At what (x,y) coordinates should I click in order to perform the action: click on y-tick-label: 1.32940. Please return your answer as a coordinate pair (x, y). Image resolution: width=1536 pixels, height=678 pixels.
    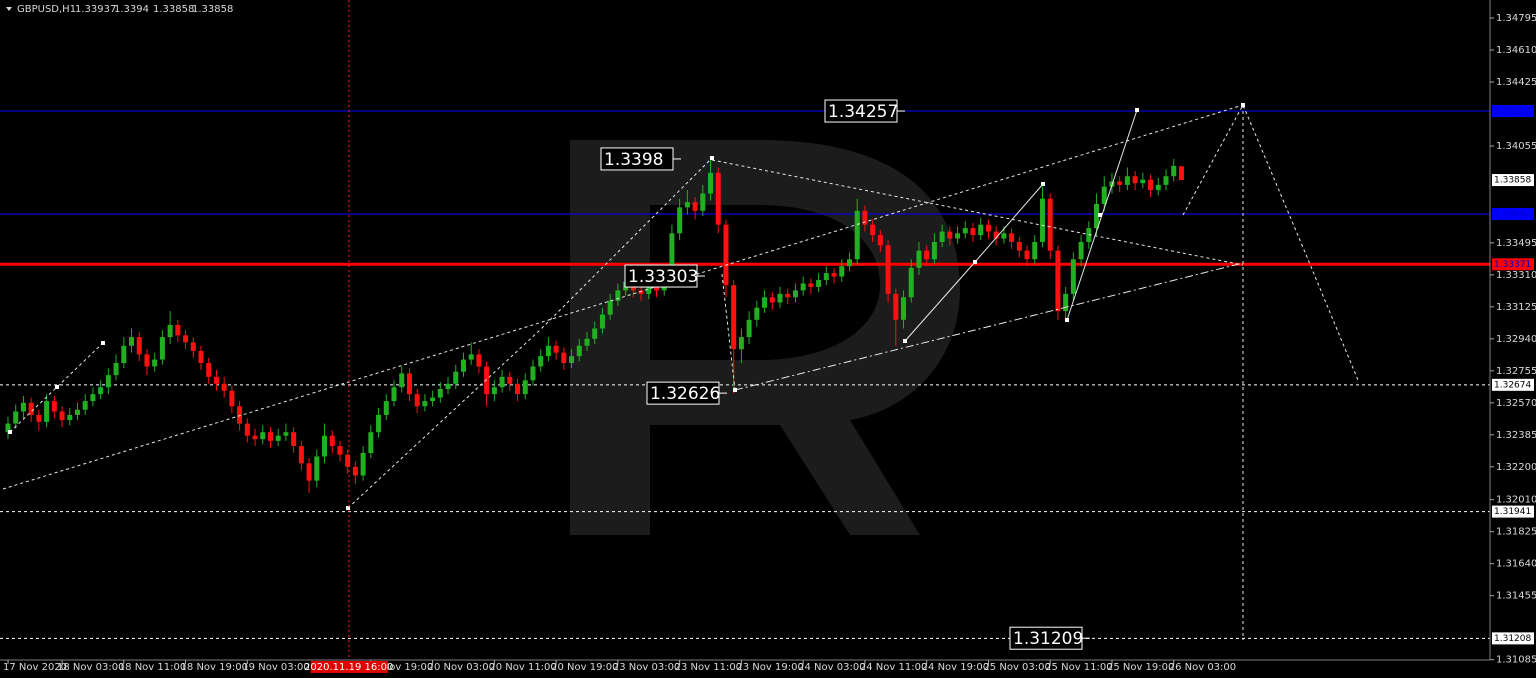
    Looking at the image, I should click on (1516, 339).